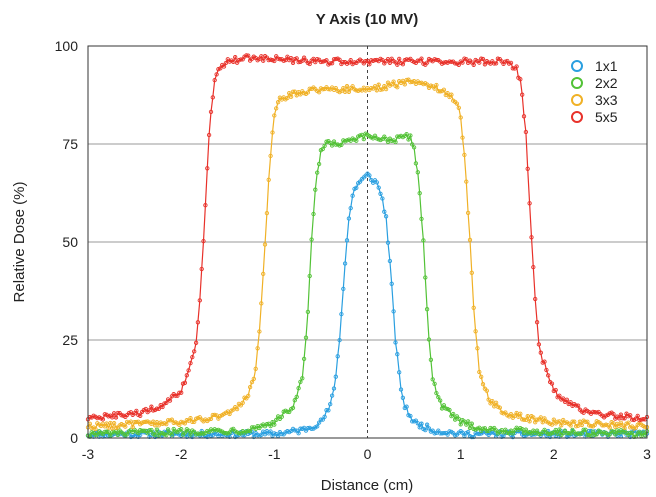  I want to click on x-tick-label: -2, so click(181, 454).